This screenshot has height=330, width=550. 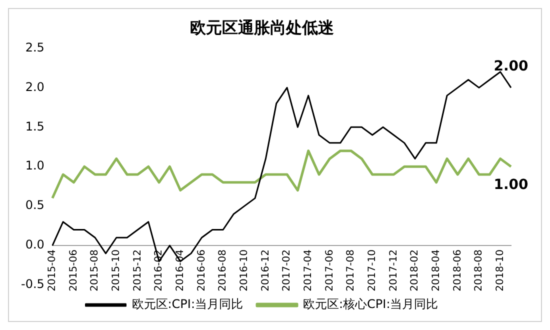 What do you see at coordinates (95, 271) in the screenshot?
I see `x-tick-label: 2015-08` at bounding box center [95, 271].